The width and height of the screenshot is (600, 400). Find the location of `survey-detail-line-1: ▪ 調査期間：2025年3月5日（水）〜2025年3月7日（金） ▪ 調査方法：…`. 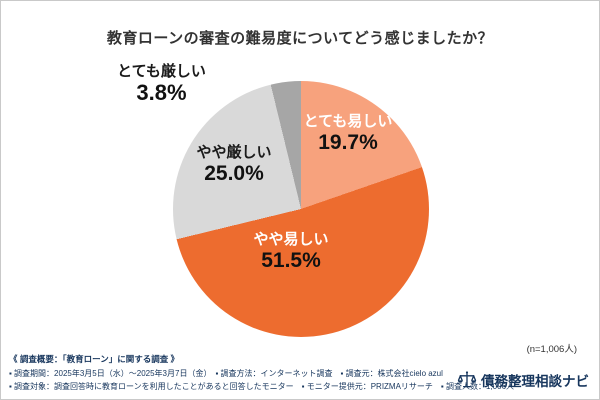

survey-detail-line-1: ▪ 調査期間：2025年3月5日（水）〜2025年3月7日（金） ▪ 調査方法：… is located at coordinates (226, 373).